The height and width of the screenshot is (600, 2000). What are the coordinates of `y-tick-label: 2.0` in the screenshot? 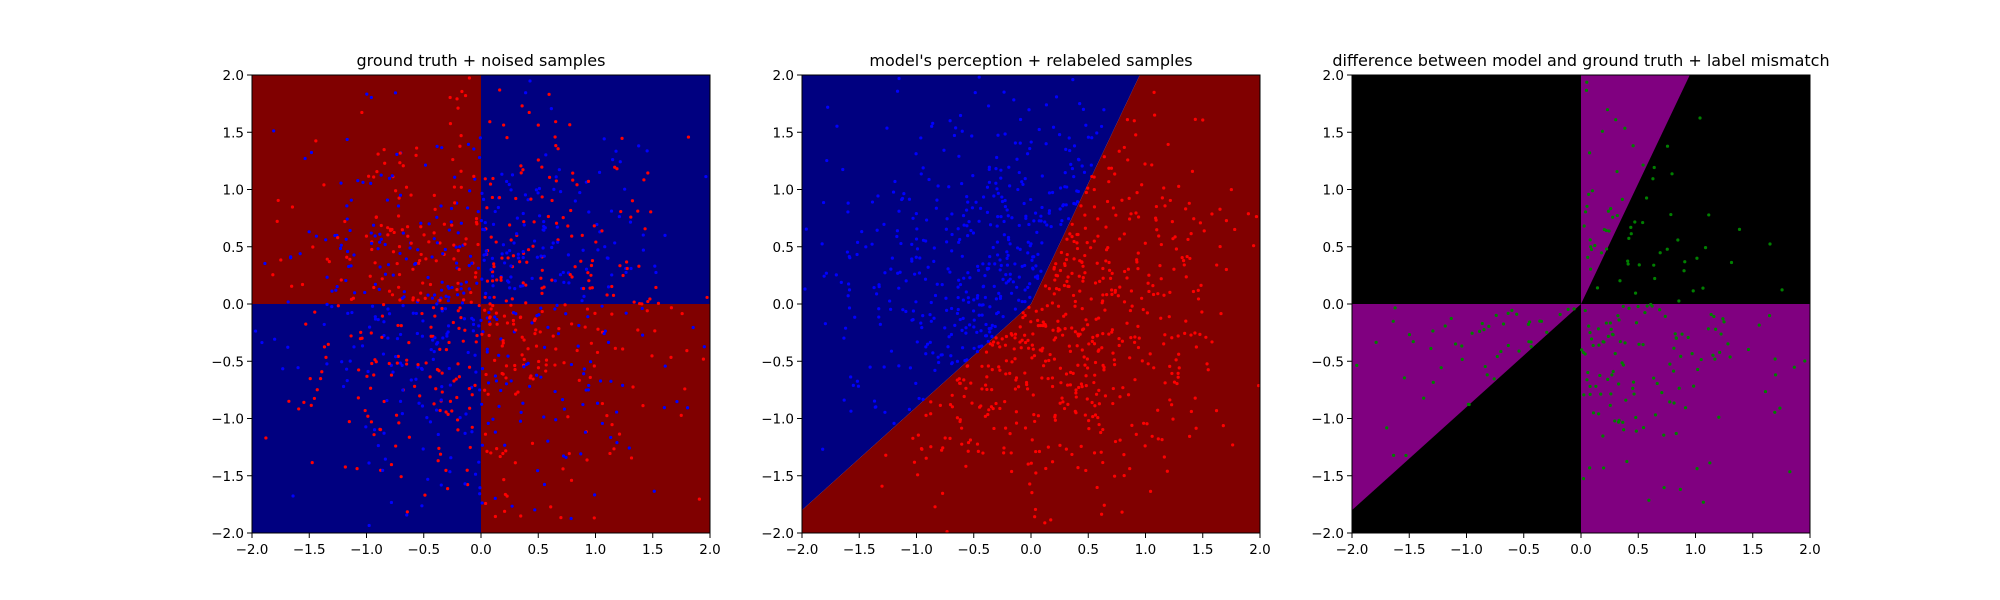 It's located at (783, 76).